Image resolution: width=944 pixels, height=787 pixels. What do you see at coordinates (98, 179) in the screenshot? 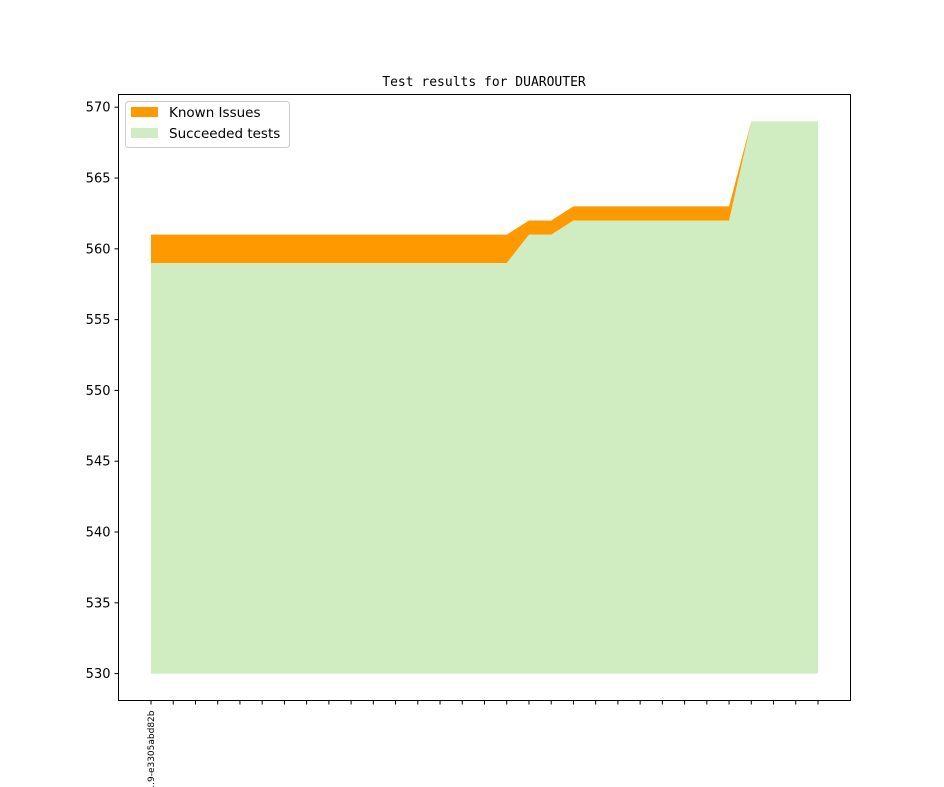
I see `y-tick-label: 565` at bounding box center [98, 179].